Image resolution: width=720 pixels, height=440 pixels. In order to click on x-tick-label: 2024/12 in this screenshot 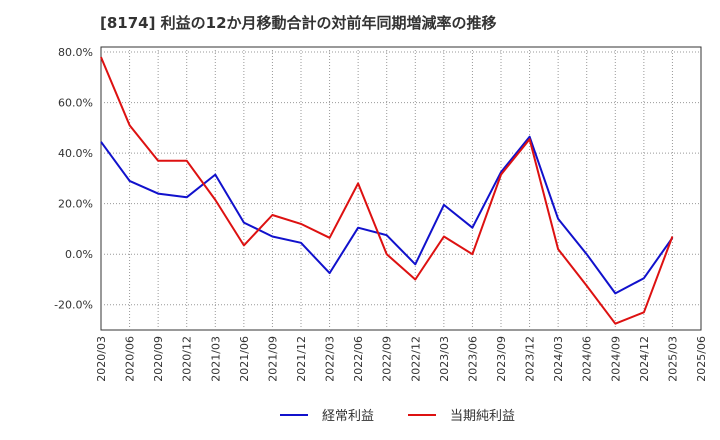, I will do `click(644, 359)`.